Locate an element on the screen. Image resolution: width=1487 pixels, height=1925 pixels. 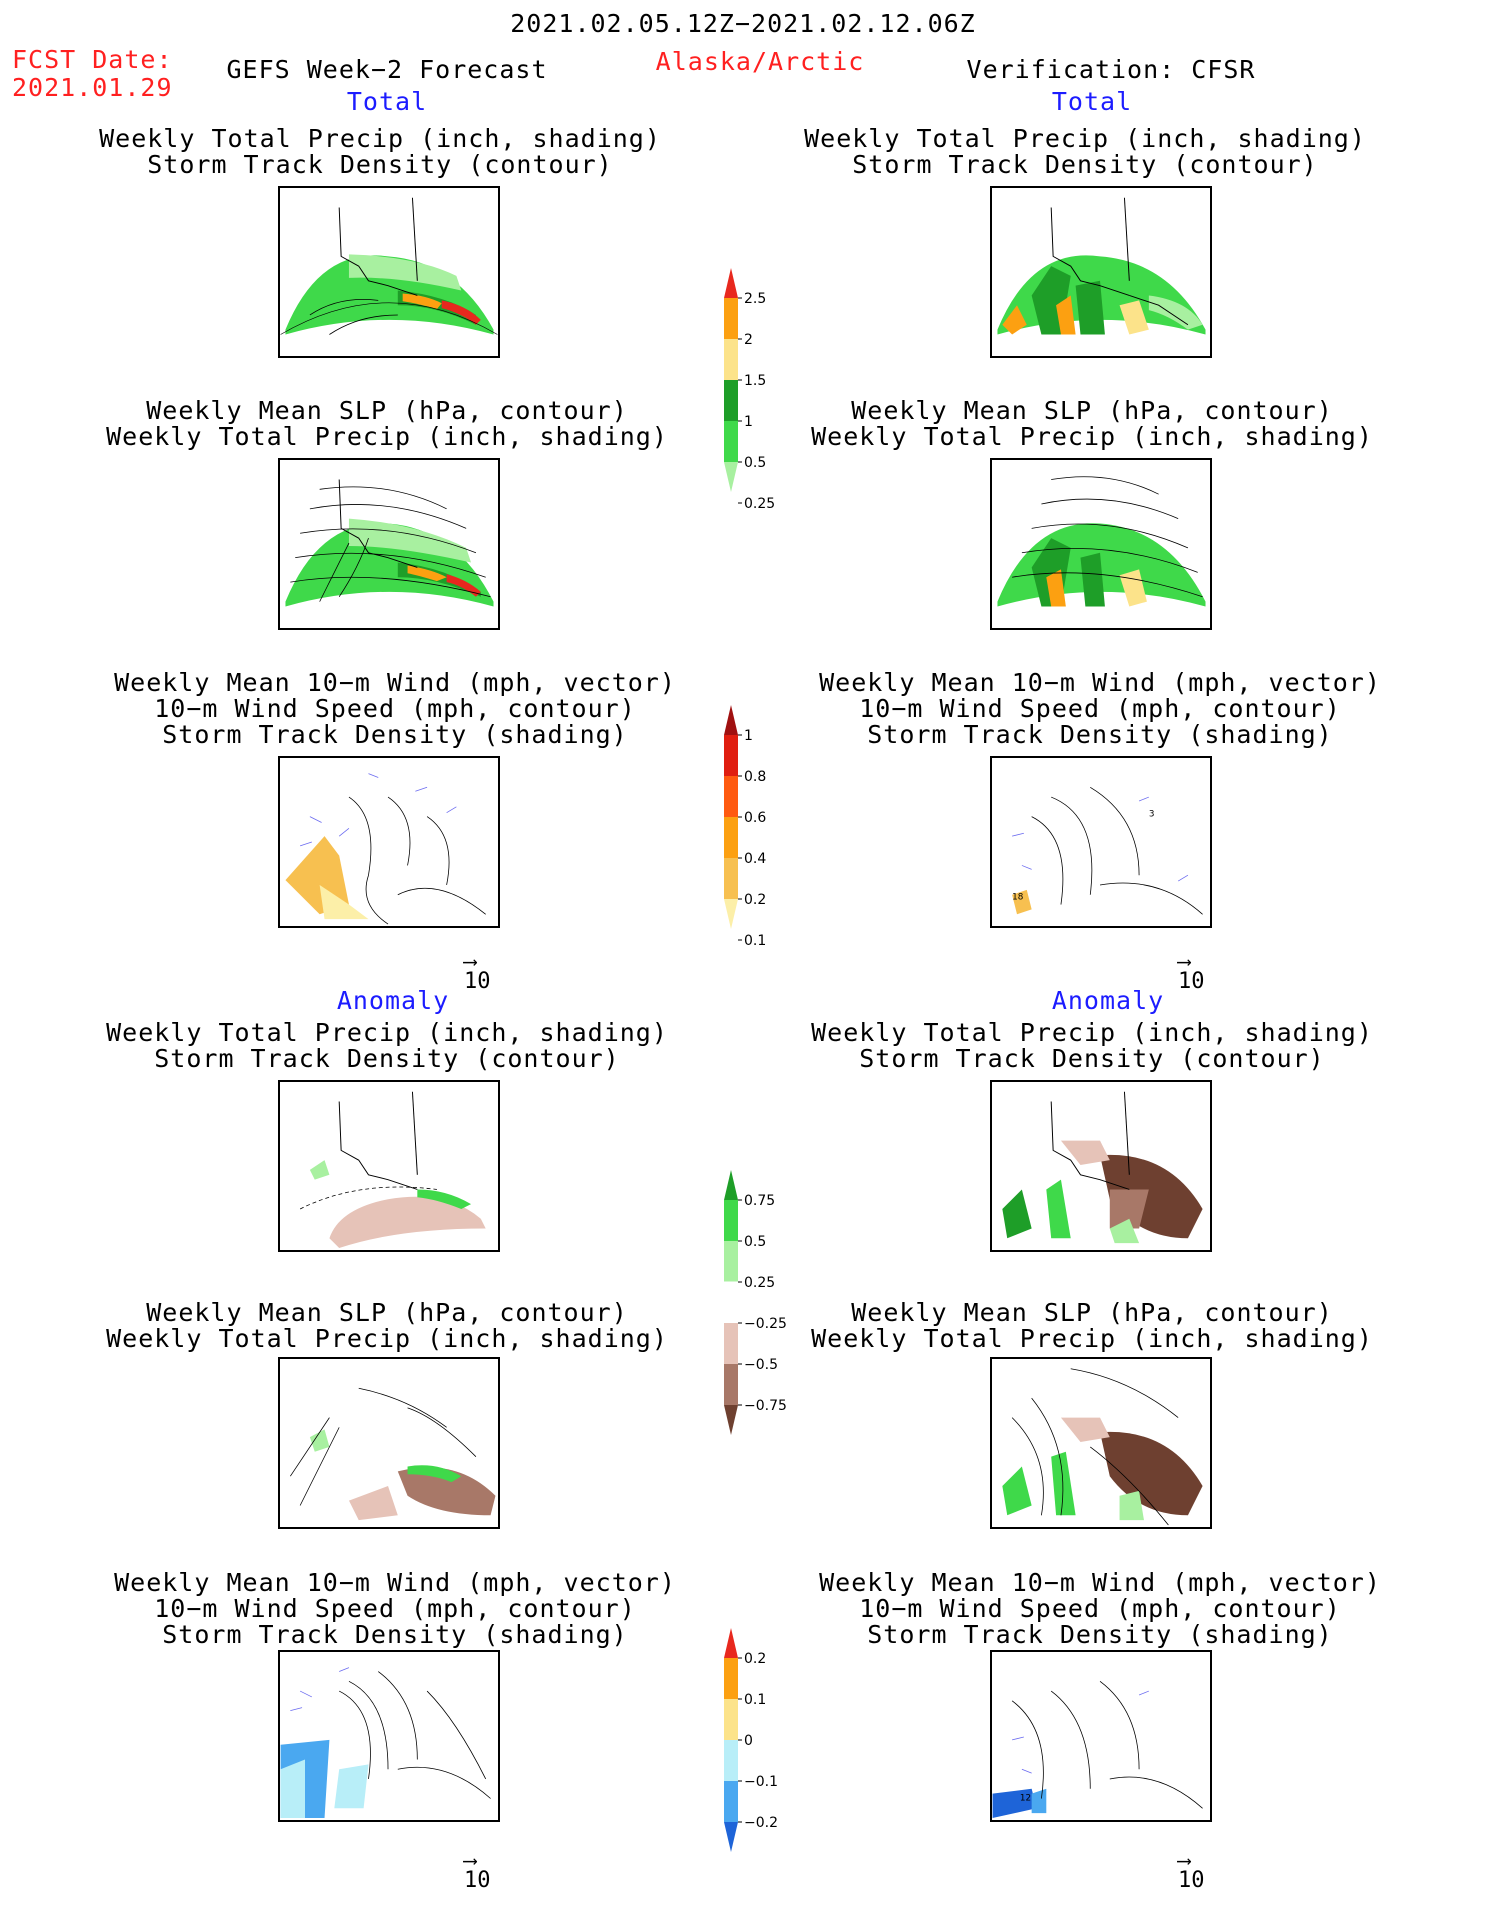
map-fcst-total-precip is located at coordinates (389, 272).